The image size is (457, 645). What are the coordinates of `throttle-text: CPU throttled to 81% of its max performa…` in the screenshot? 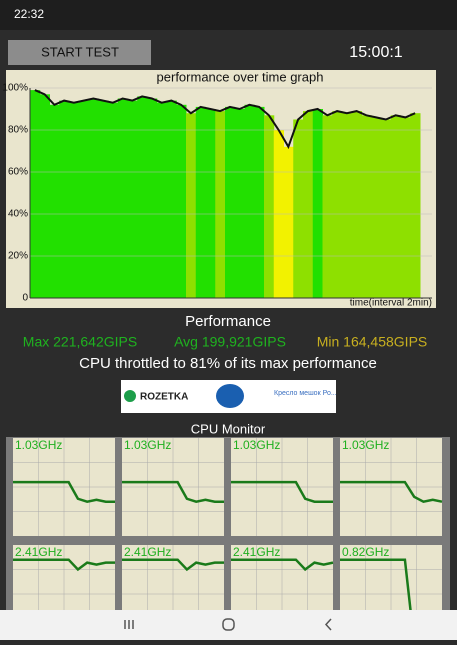 It's located at (228, 363).